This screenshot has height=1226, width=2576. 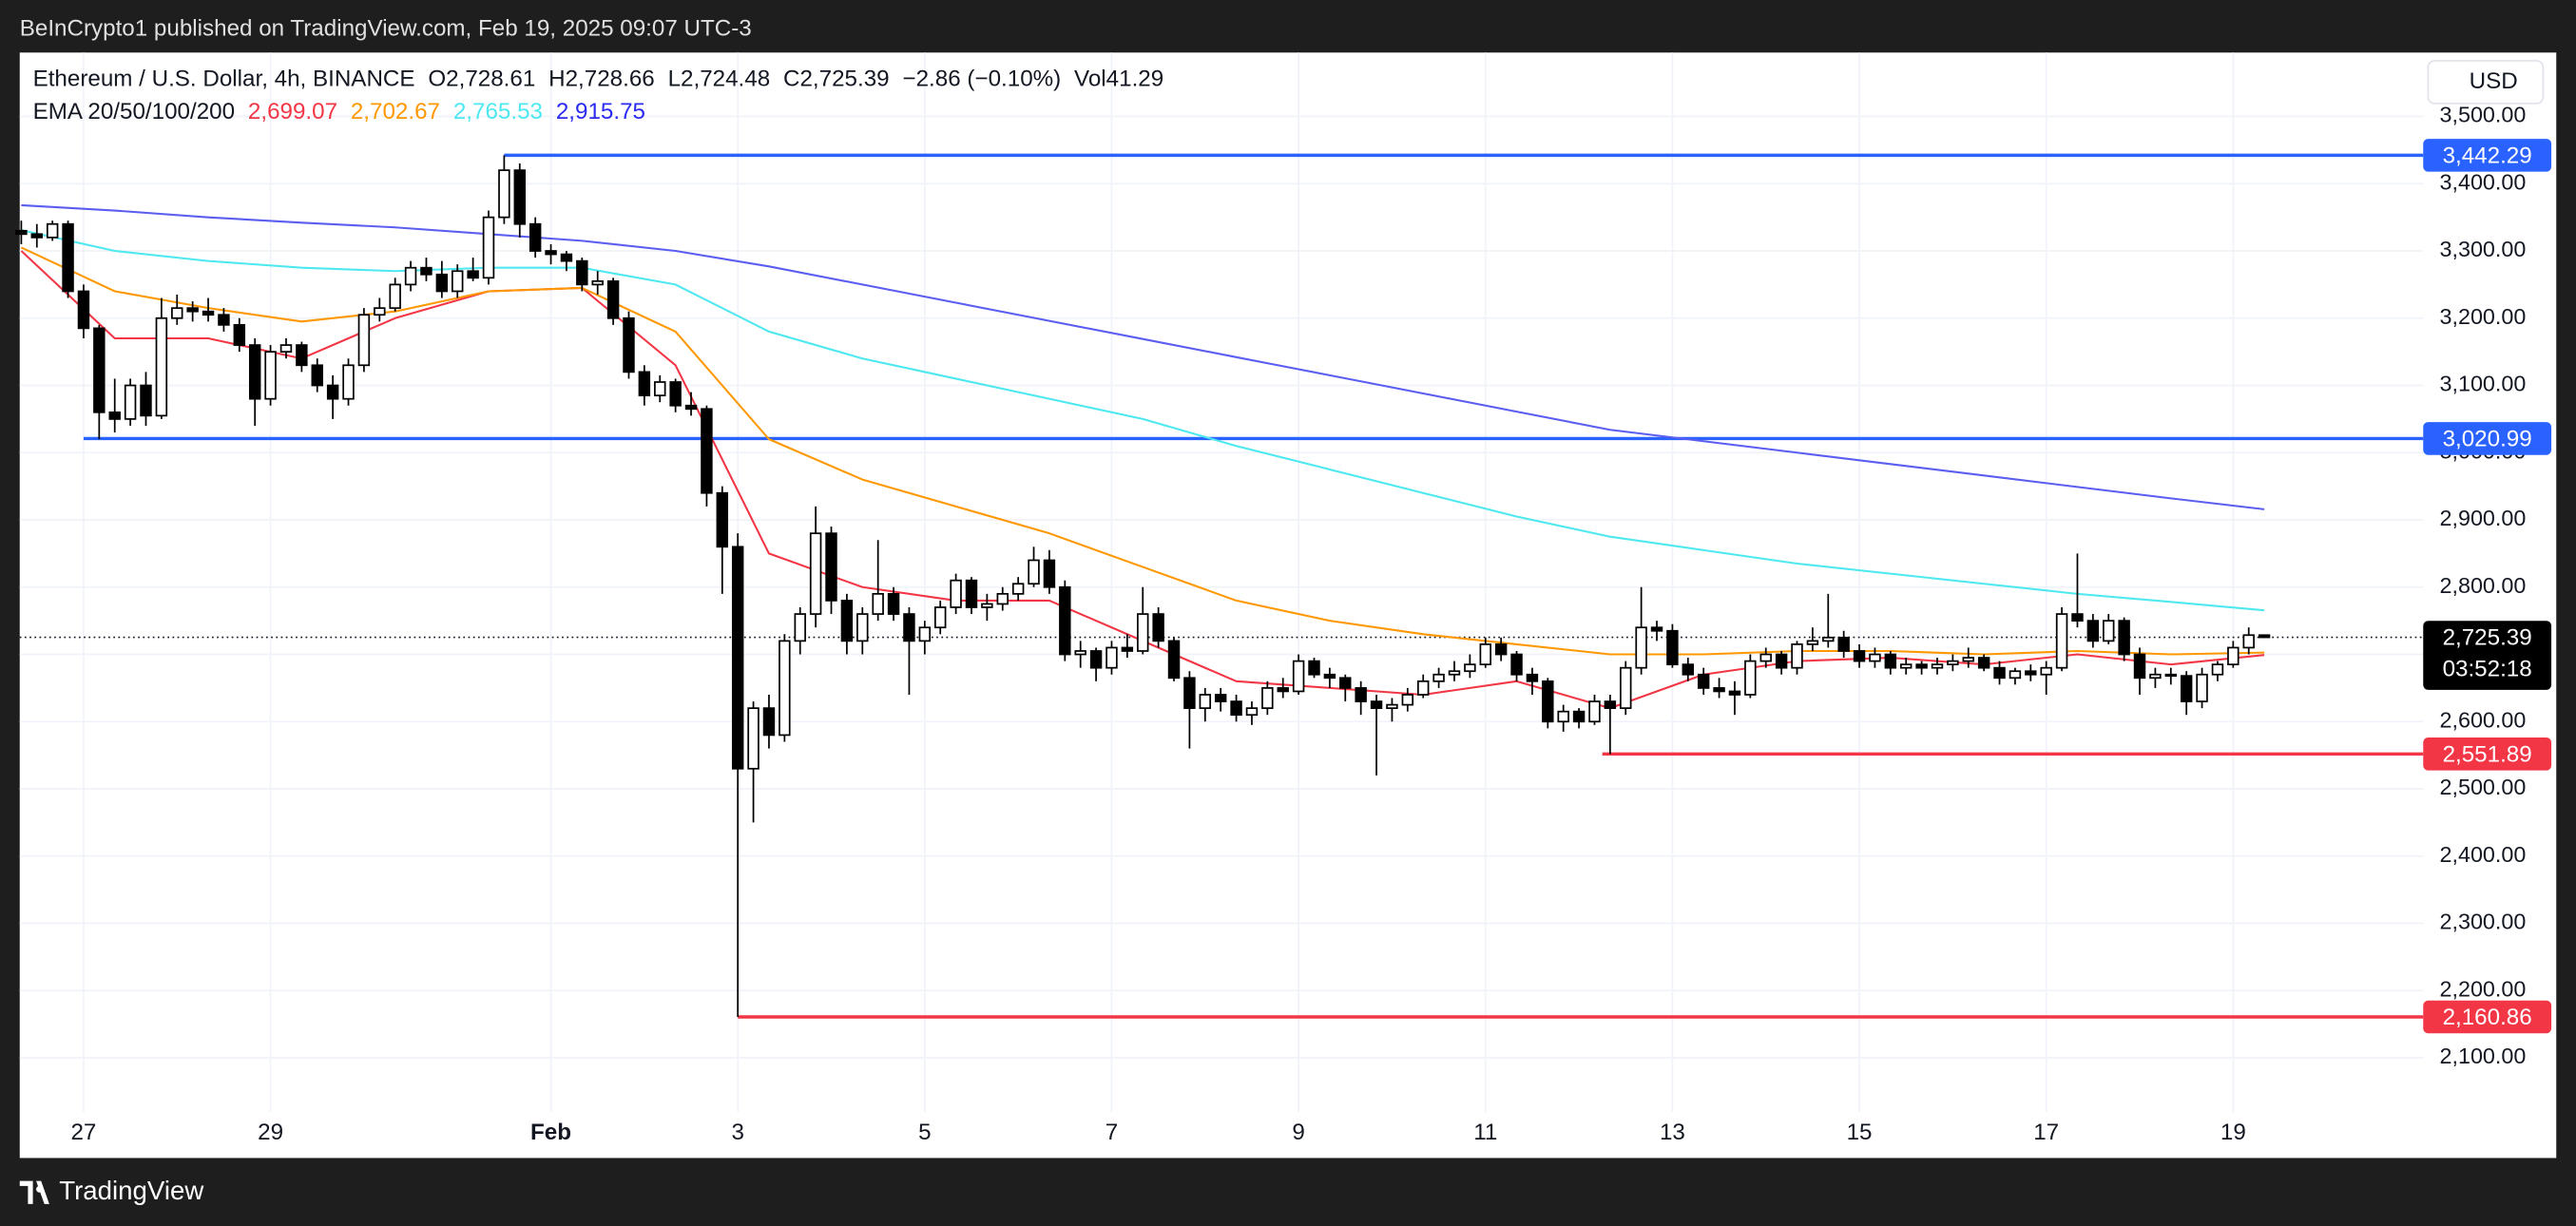 What do you see at coordinates (2484, 855) in the screenshot?
I see `y-tick-label: 2,400.00` at bounding box center [2484, 855].